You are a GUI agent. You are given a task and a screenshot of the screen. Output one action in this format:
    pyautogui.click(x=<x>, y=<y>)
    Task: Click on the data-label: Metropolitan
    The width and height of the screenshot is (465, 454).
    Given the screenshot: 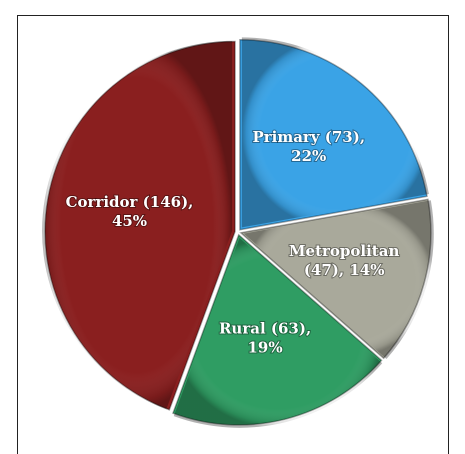 What is the action you would take?
    pyautogui.click(x=344, y=251)
    